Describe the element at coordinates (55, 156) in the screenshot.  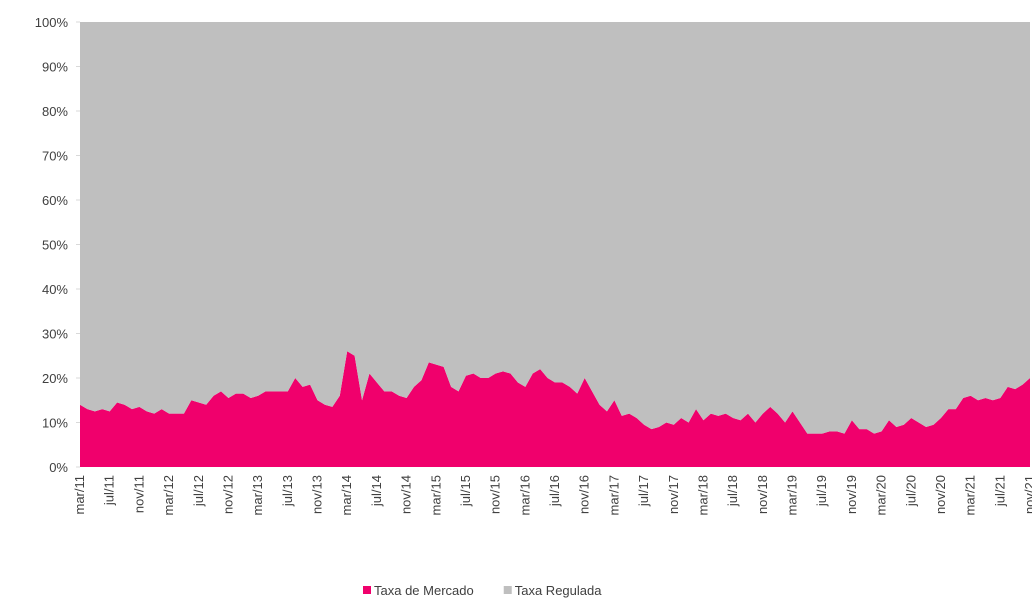
I see `y-tick-label: 70%` at that location.